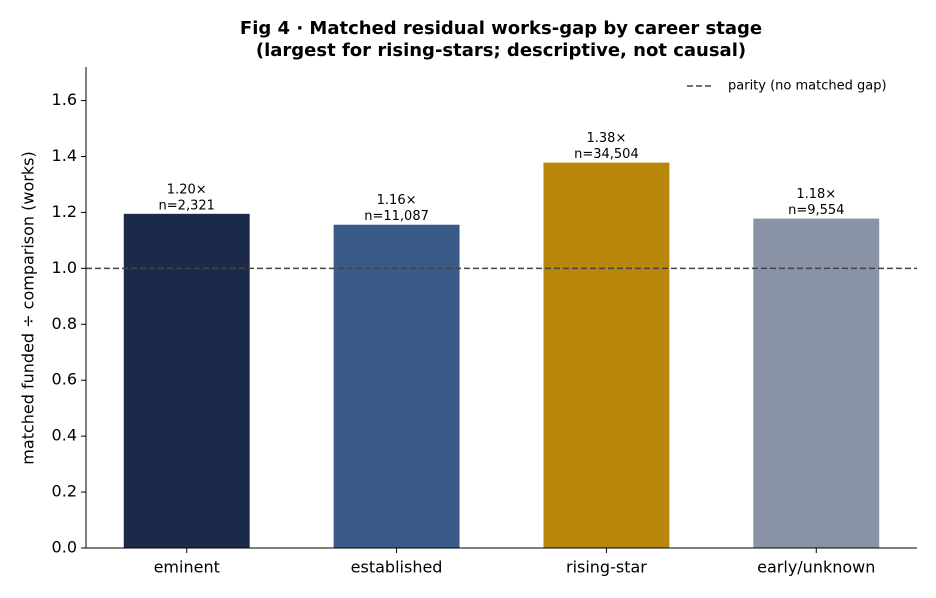  What do you see at coordinates (64, 323) in the screenshot?
I see `y-tick-label: 0.8` at bounding box center [64, 323].